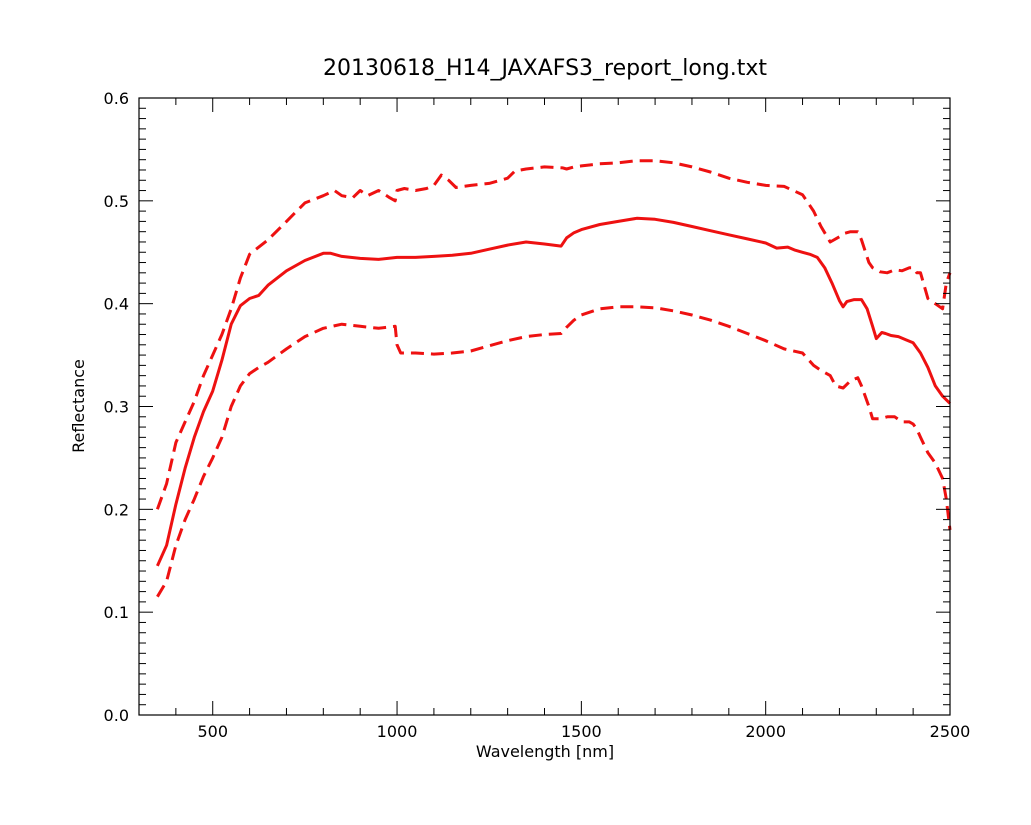 Image resolution: width=1031 pixels, height=825 pixels. Describe the element at coordinates (116, 407) in the screenshot. I see `y-tick-label: 0.3` at that location.